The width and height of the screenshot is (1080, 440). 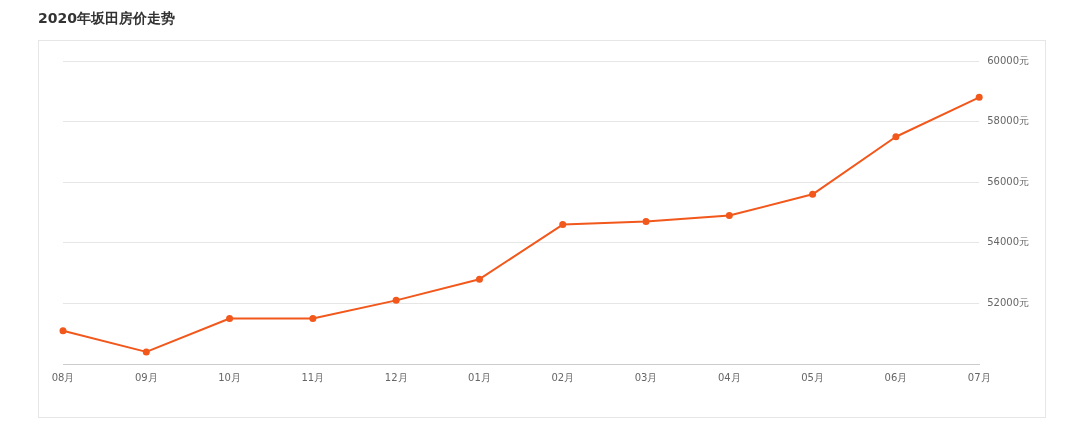 I want to click on x-tick-label: 12月, so click(x=396, y=377).